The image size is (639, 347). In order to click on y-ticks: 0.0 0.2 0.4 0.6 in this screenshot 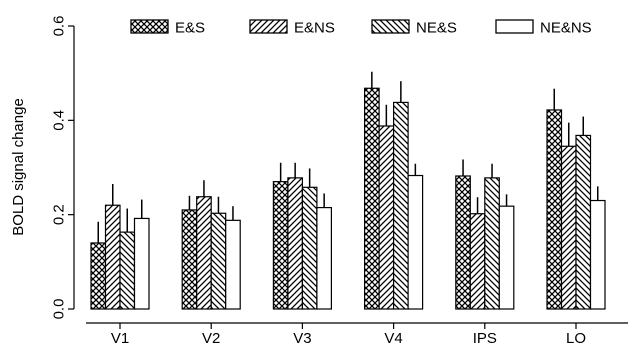, I will do `click(62, 168)`.